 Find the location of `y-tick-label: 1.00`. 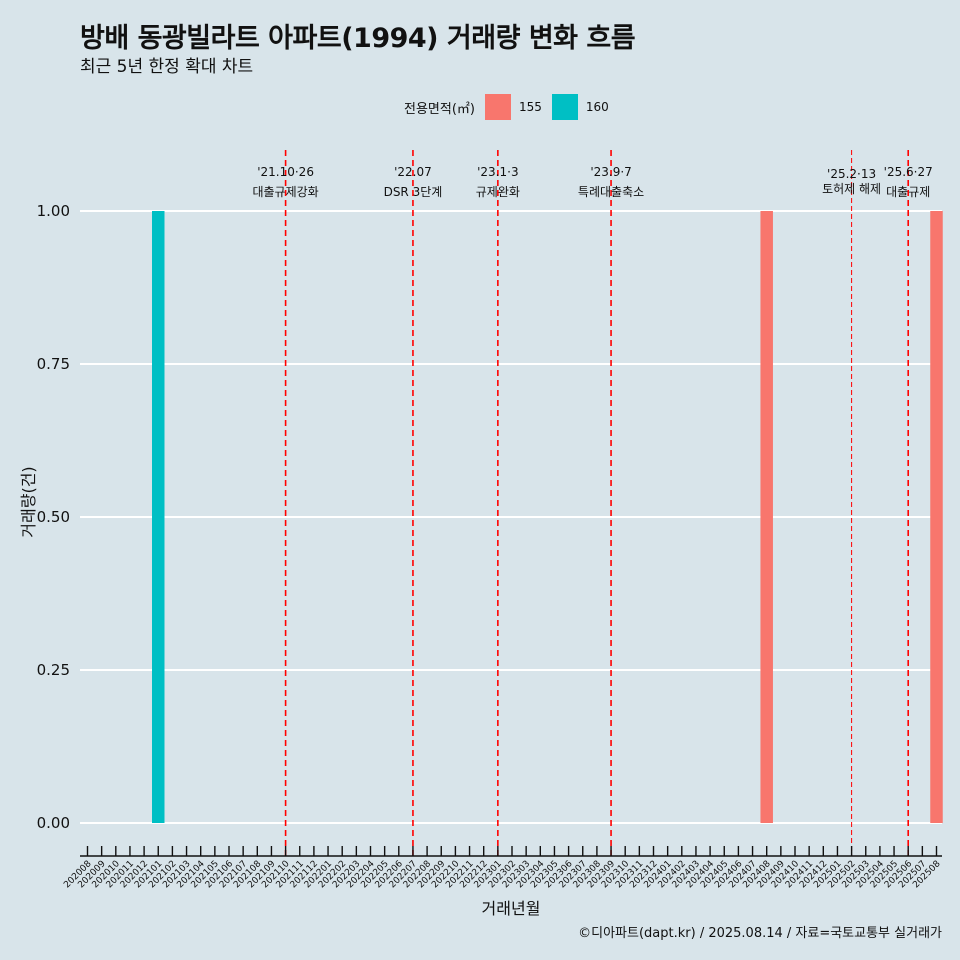

y-tick-label: 1.00 is located at coordinates (53, 211).